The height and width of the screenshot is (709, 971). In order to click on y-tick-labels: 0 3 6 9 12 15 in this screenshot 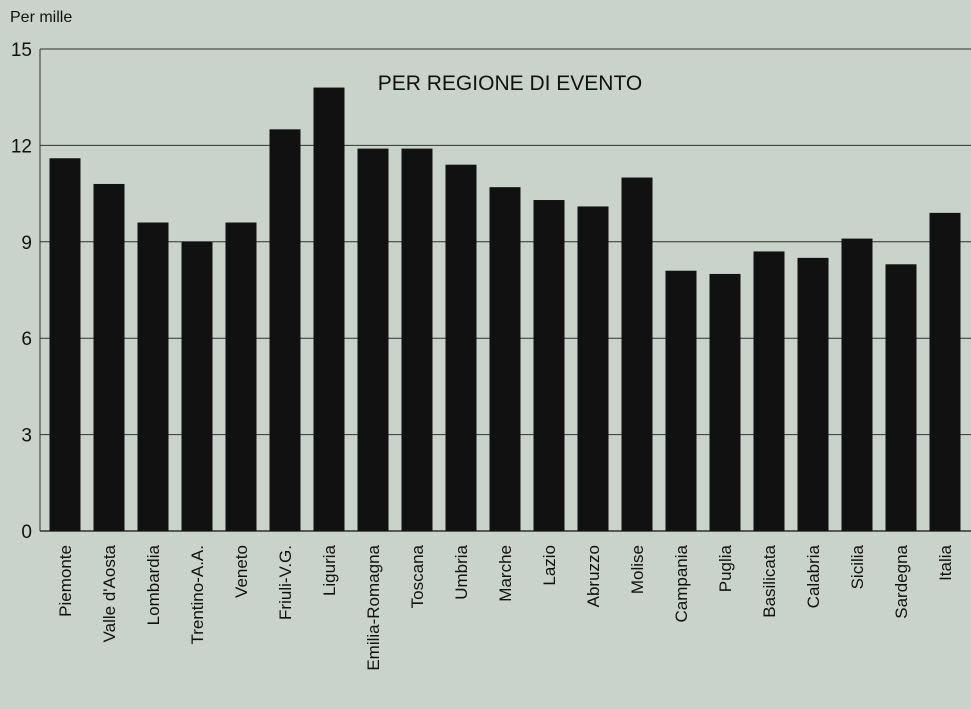, I will do `click(21, 291)`.